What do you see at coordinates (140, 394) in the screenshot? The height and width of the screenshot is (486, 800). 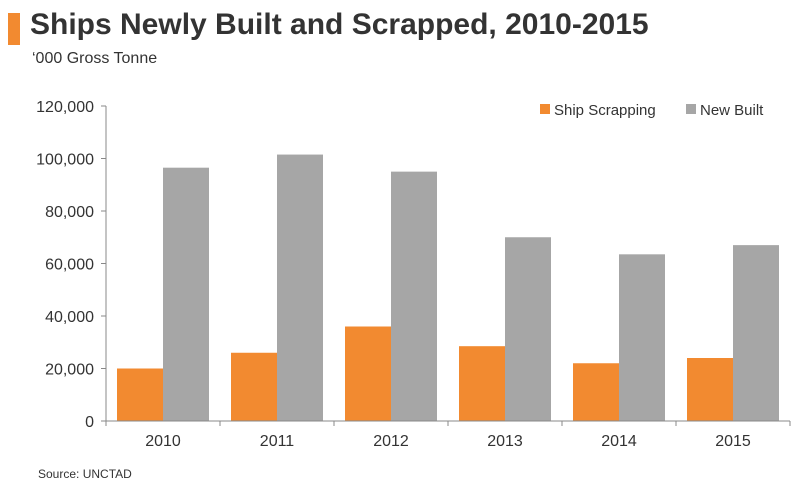 I see `bar-ship-scrapping-2010` at bounding box center [140, 394].